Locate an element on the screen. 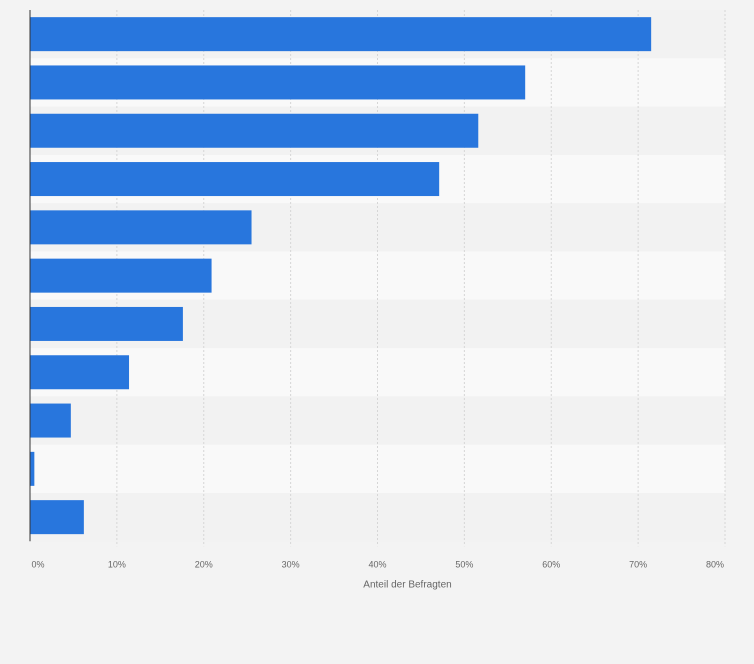 The width and height of the screenshot is (754, 664). x-tick-label: 70% is located at coordinates (638, 564).